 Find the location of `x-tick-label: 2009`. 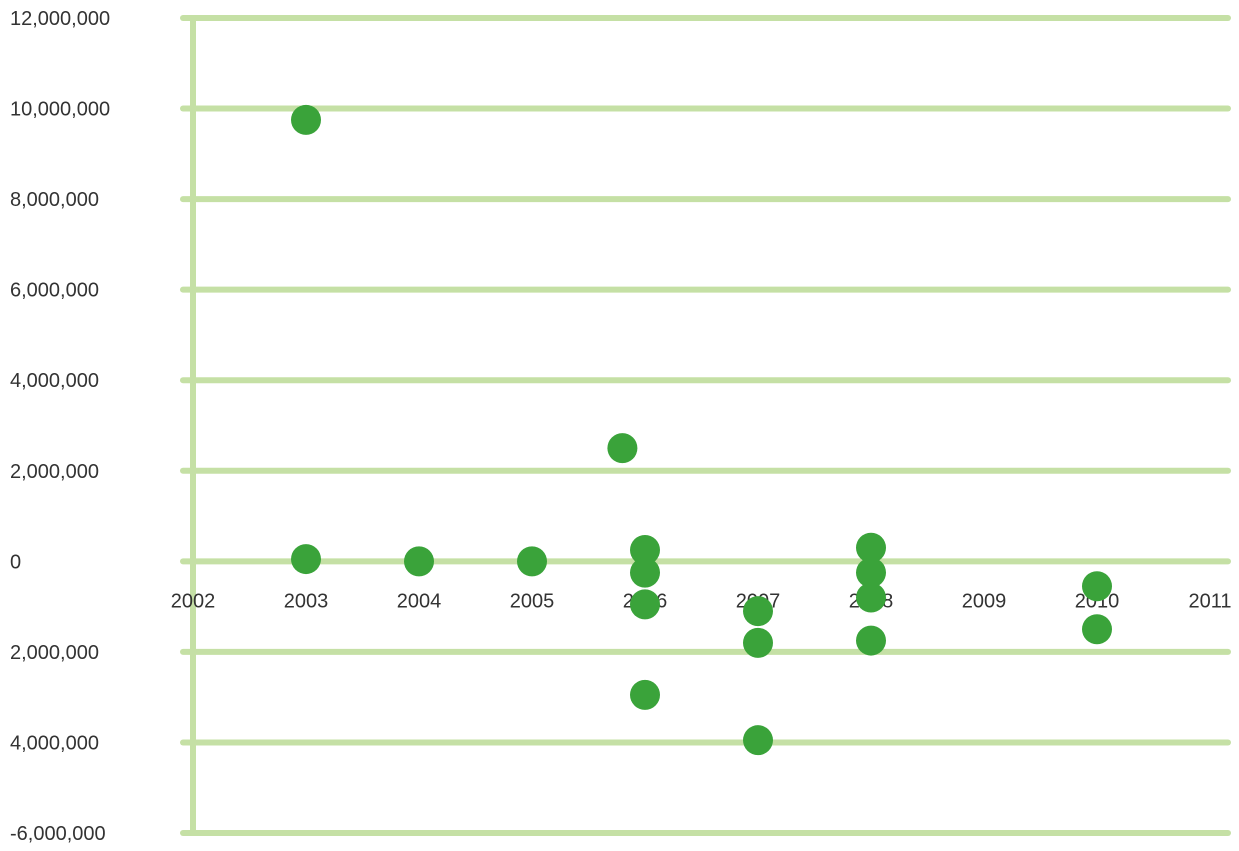

x-tick-label: 2009 is located at coordinates (984, 601).